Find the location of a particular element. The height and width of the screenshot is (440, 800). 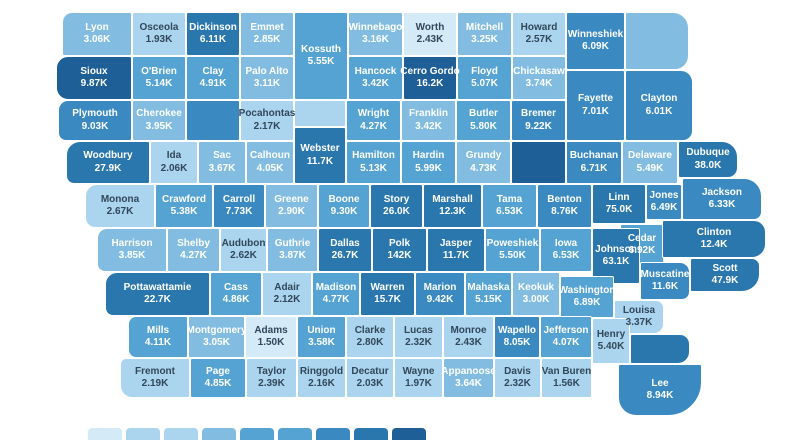

county-cass: Cass 4.86K is located at coordinates (236, 294).